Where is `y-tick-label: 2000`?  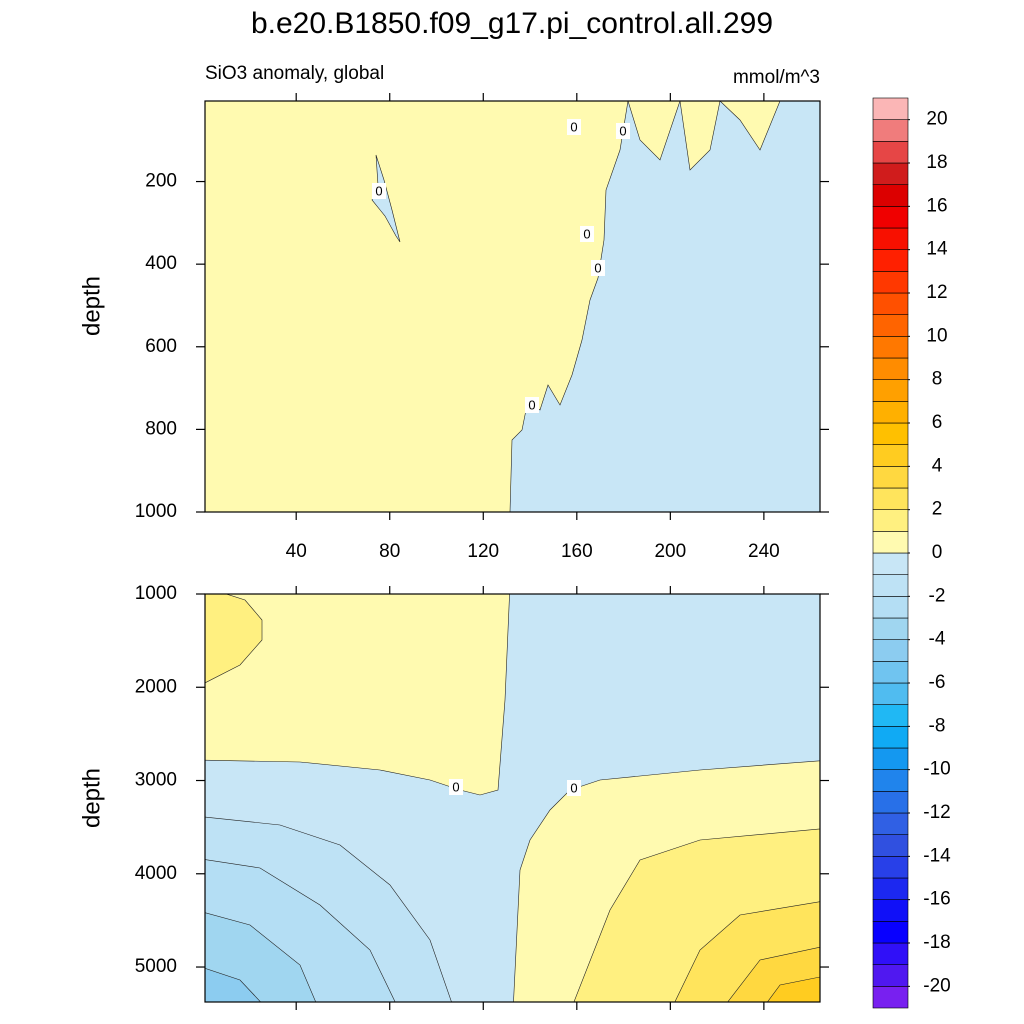
y-tick-label: 2000 is located at coordinates (156, 686).